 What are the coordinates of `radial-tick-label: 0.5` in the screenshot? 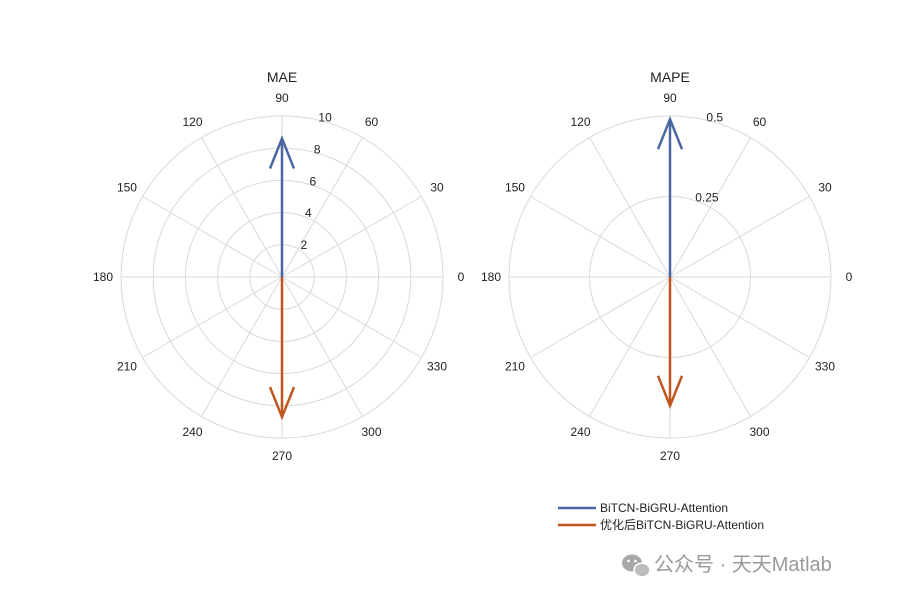 It's located at (714, 118).